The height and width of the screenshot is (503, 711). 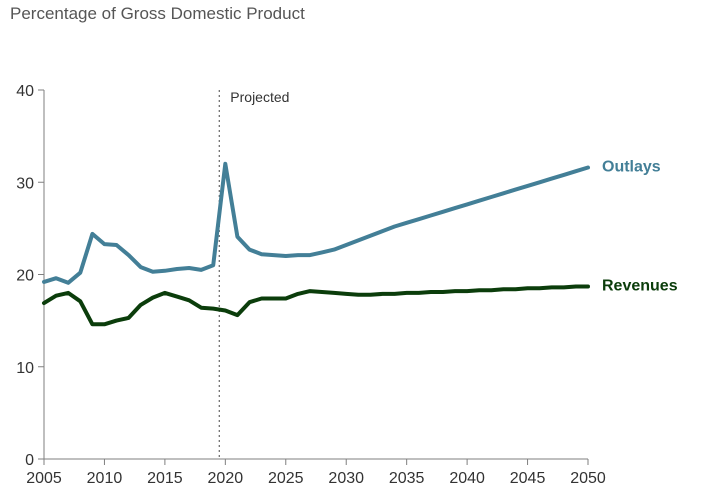 What do you see at coordinates (316, 305) in the screenshot?
I see `series-line-revenues` at bounding box center [316, 305].